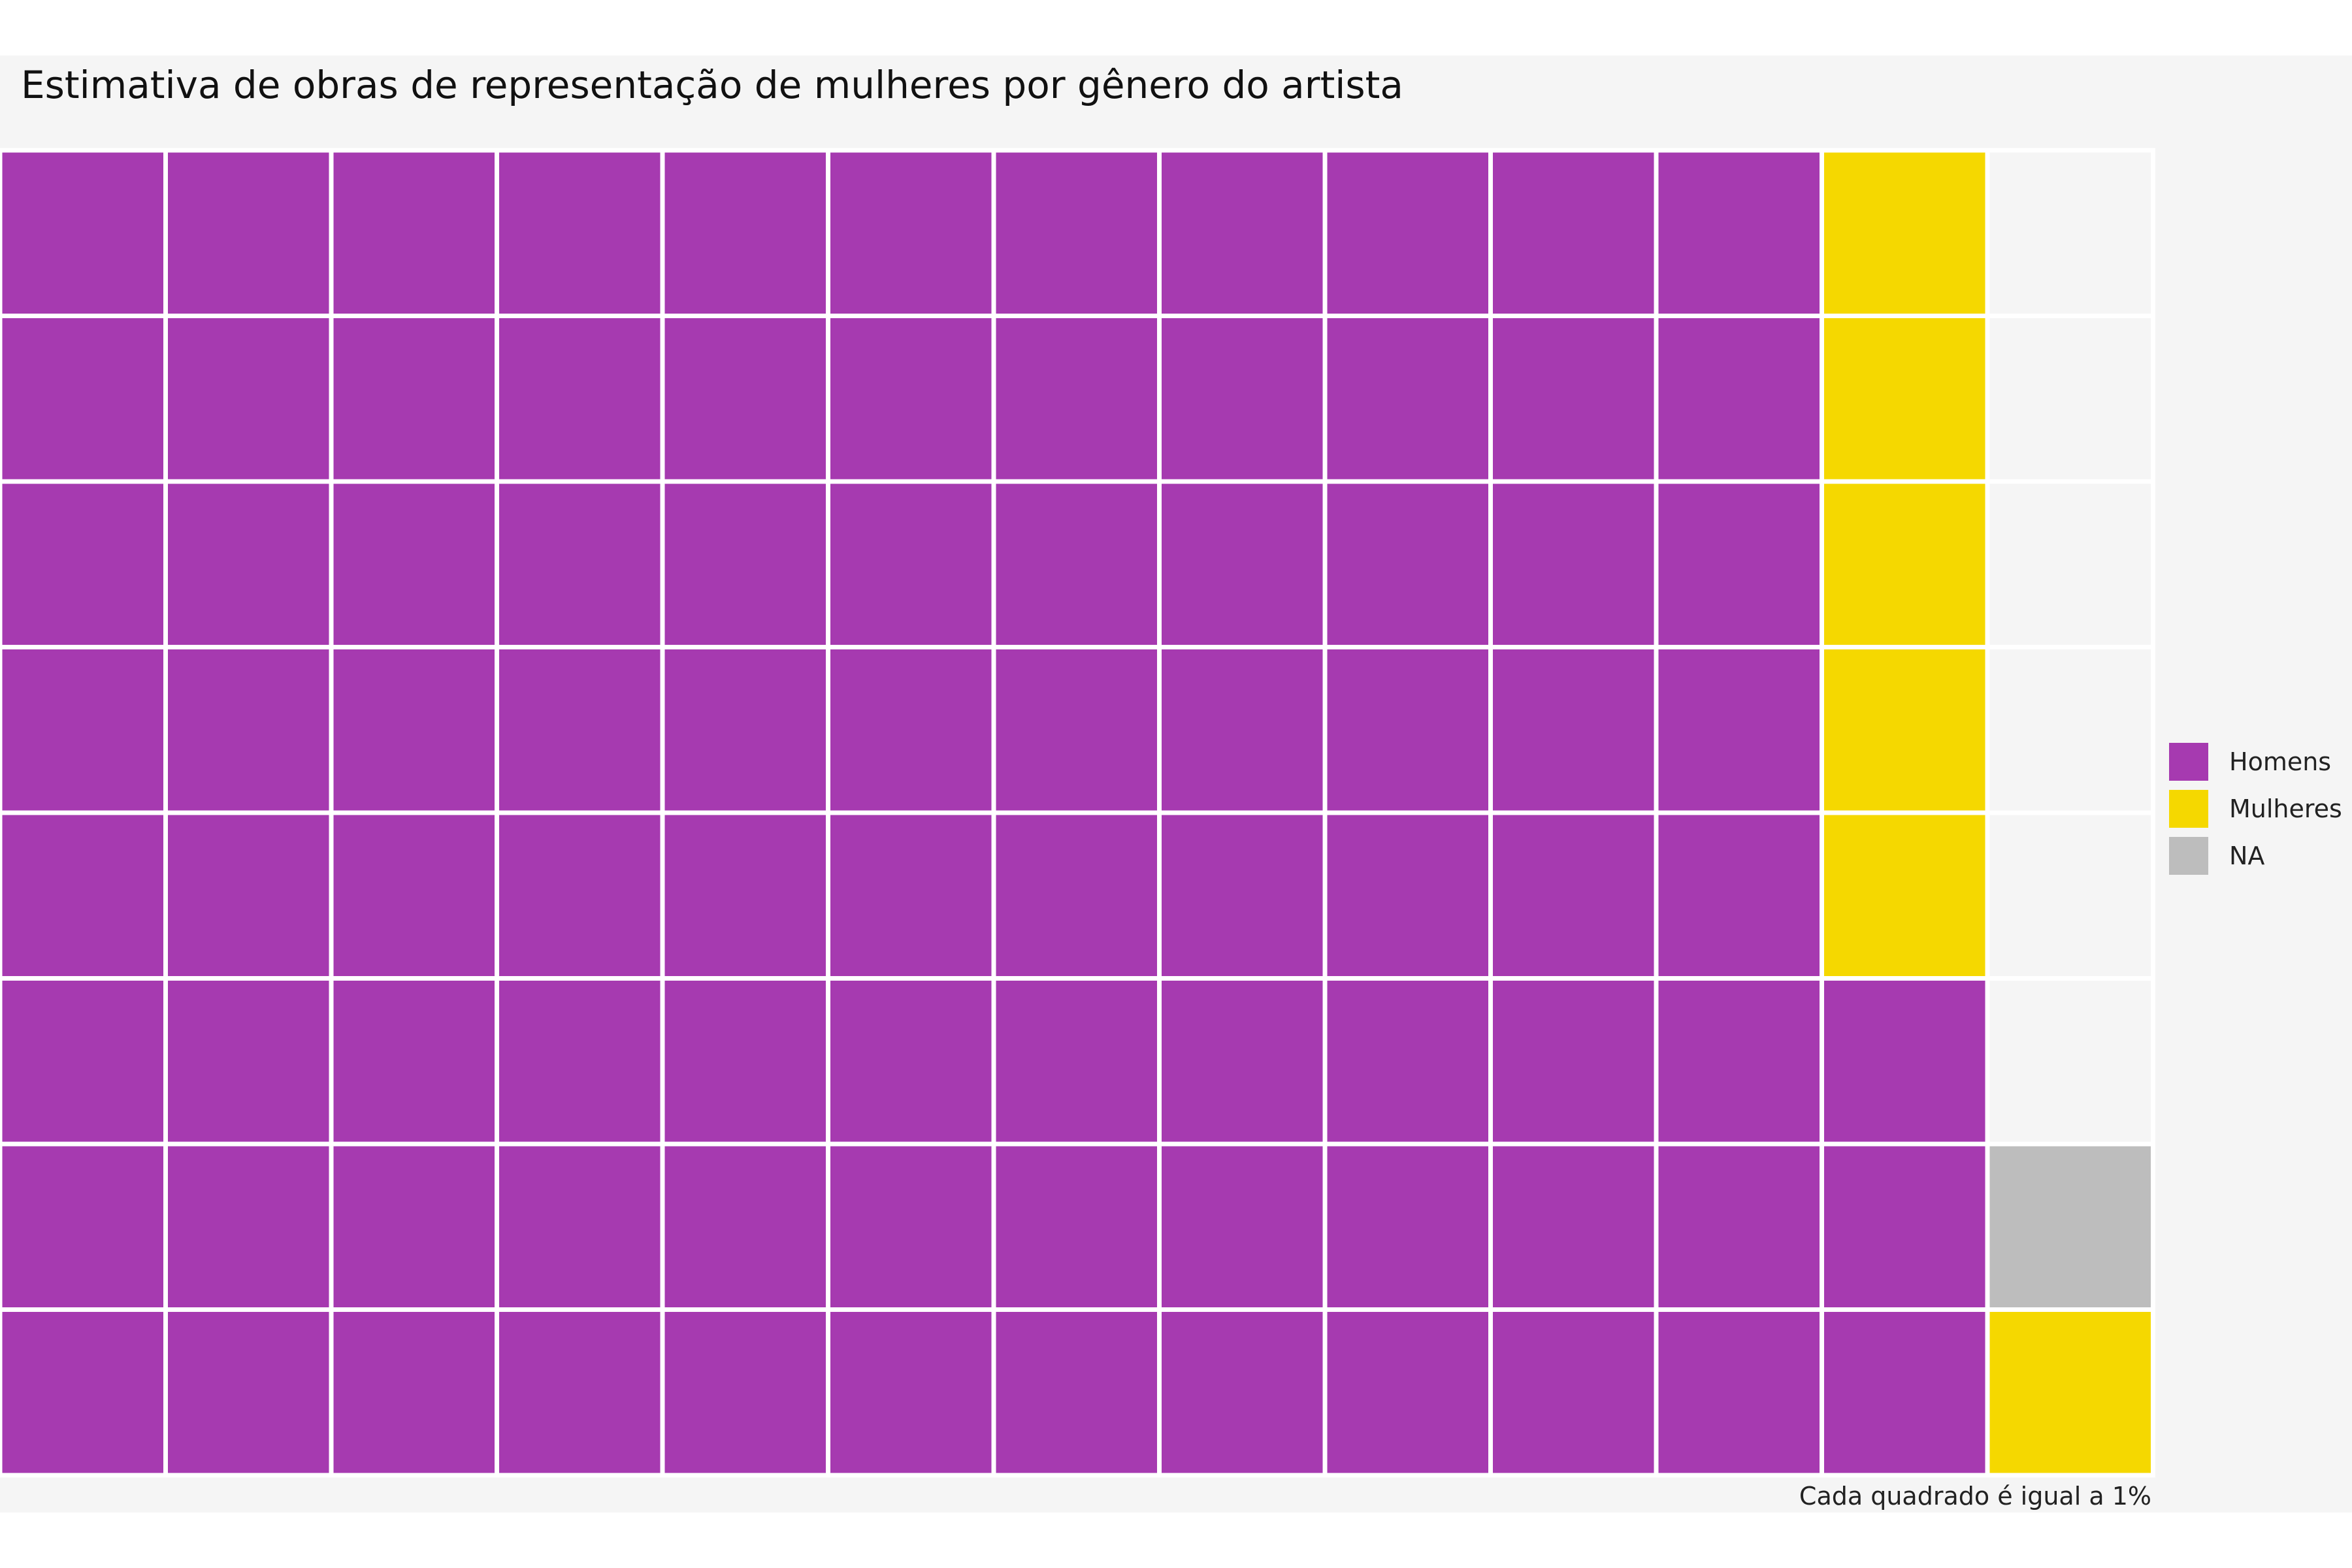  What do you see at coordinates (2280, 761) in the screenshot?
I see `legend-label-homens: Homens` at bounding box center [2280, 761].